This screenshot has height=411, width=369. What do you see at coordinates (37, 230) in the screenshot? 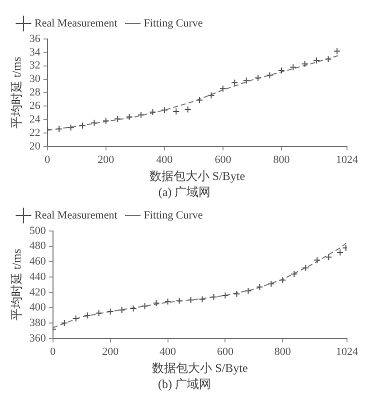
I see `y-tick-label: 500` at bounding box center [37, 230].